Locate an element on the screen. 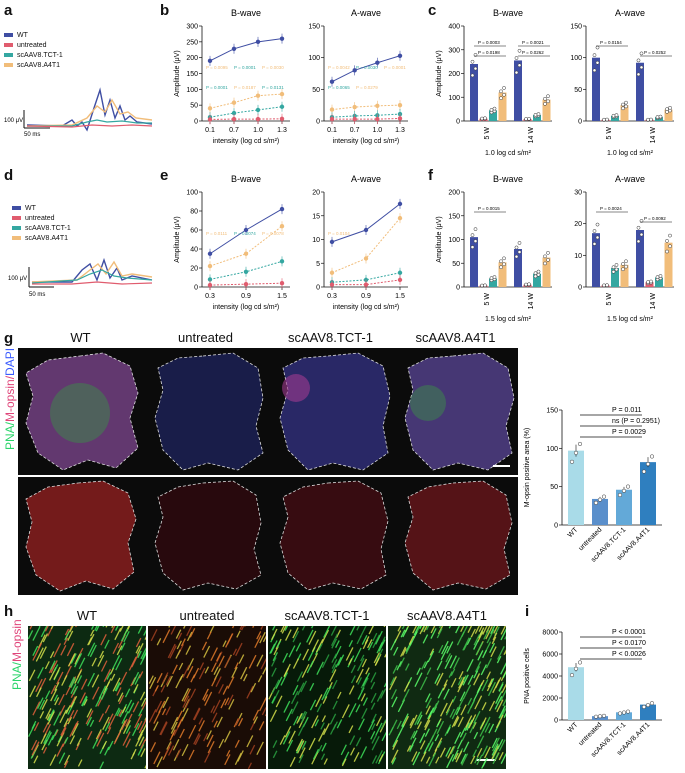 This screenshot has height=773, width=685. p-value-annotation: P = 0.0092 is located at coordinates (655, 218).